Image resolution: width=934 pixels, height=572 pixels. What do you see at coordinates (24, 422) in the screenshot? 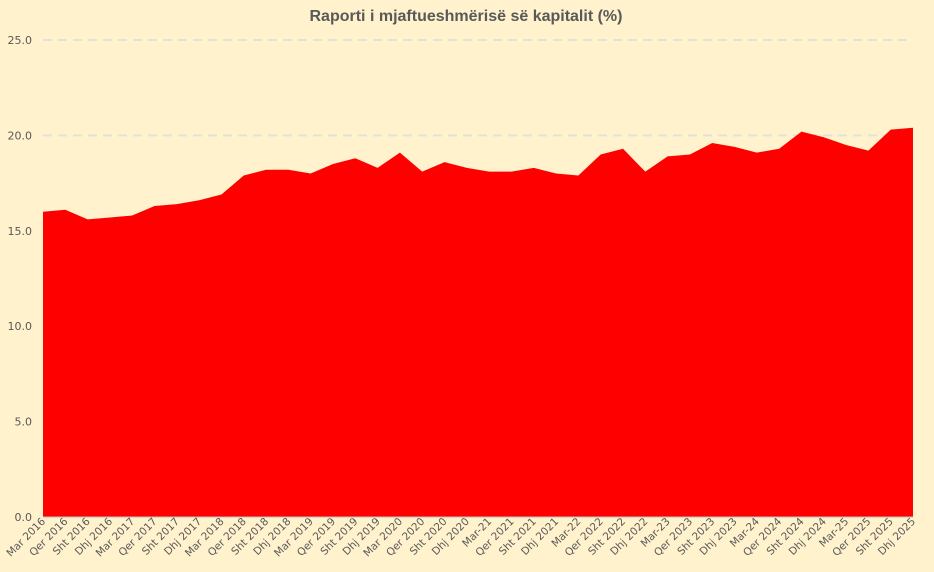
I see `y-tick-label: 5.0` at bounding box center [24, 422].